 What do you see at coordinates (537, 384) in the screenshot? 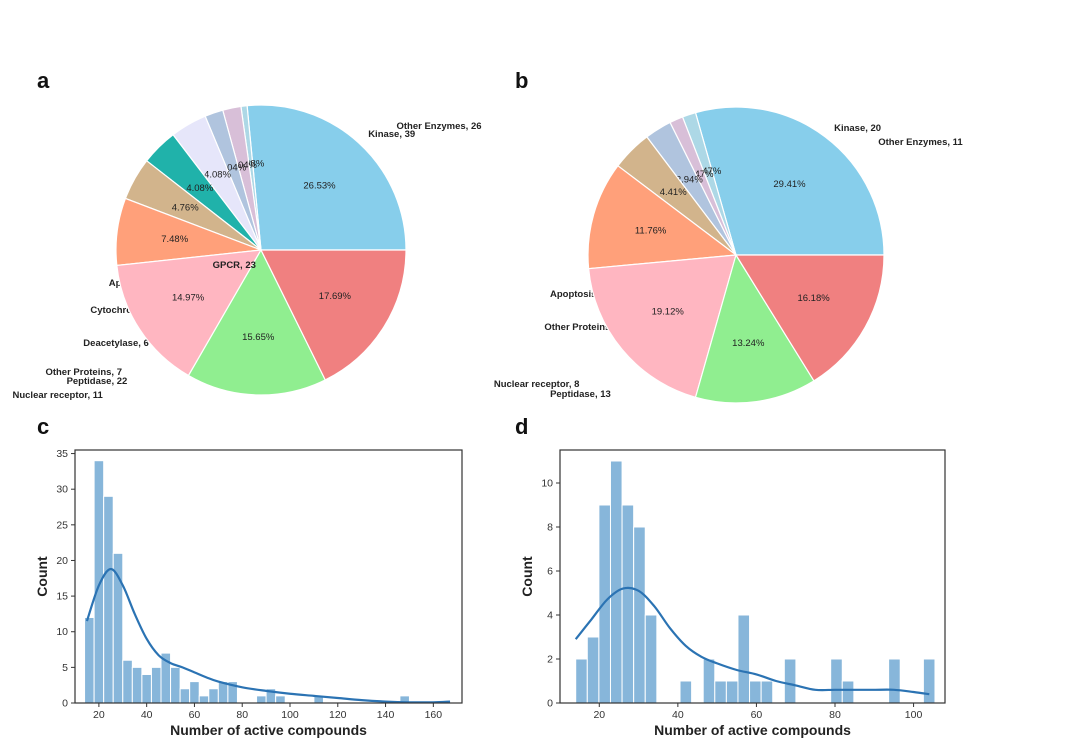
I see `pie-label-b-nuclear-receptor: Nuclear receptor, 8` at bounding box center [537, 384].